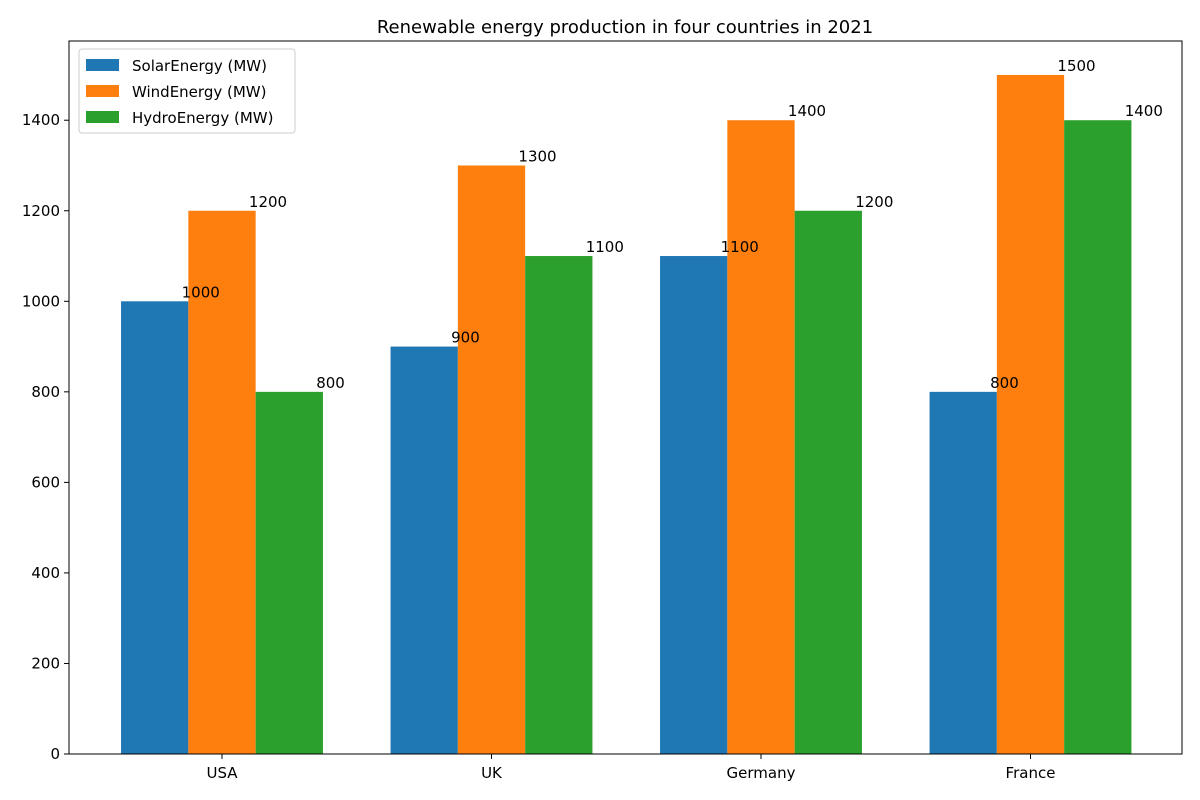 Image resolution: width=1200 pixels, height=800 pixels. I want to click on legend-box, so click(187, 91).